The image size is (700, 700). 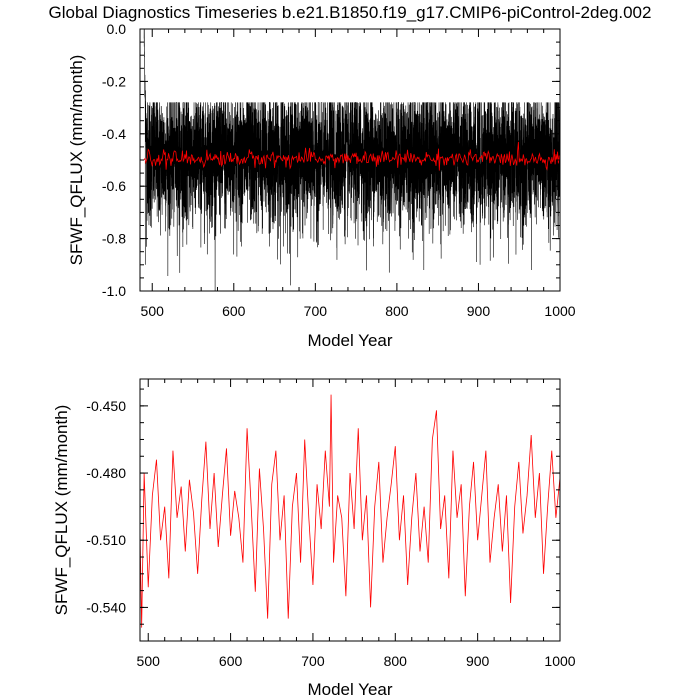 What do you see at coordinates (351, 156) in the screenshot?
I see `top-series-annual-mean` at bounding box center [351, 156].